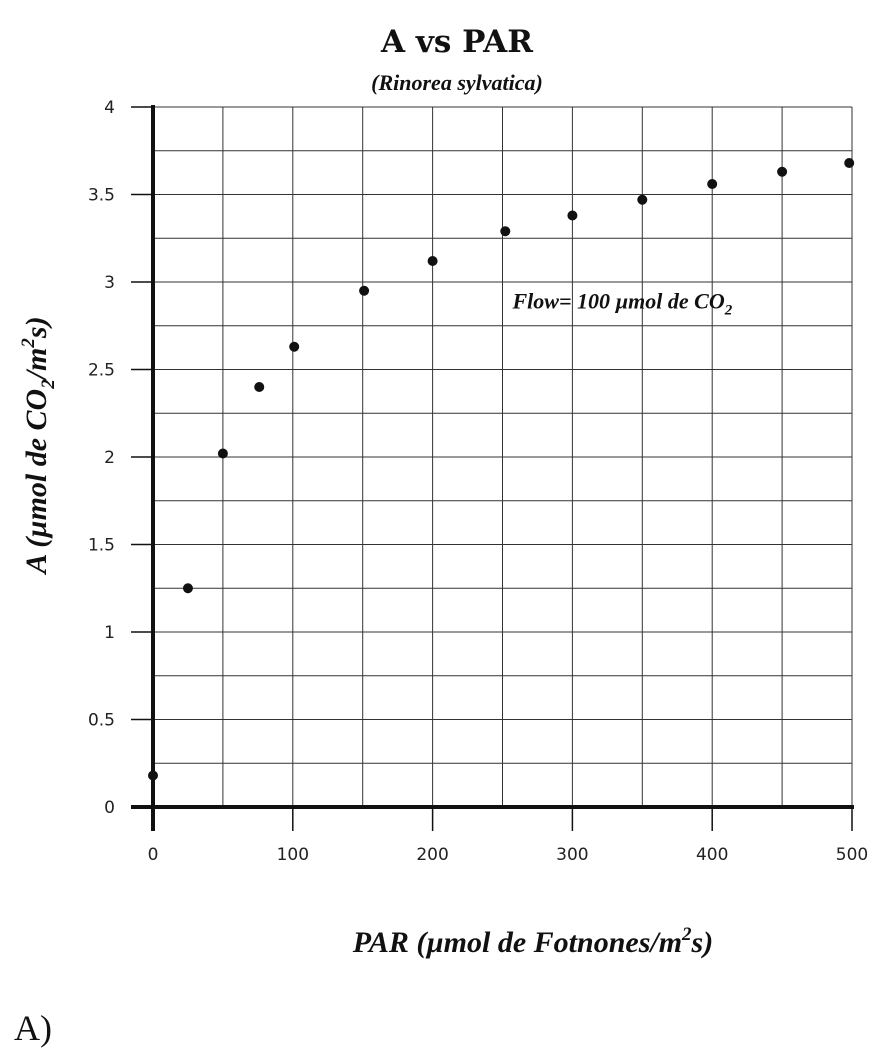 This screenshot has width=876, height=1048. Describe the element at coordinates (618, 300) in the screenshot. I see `annotation-text: Flow= 100 µmol de CO` at that location.